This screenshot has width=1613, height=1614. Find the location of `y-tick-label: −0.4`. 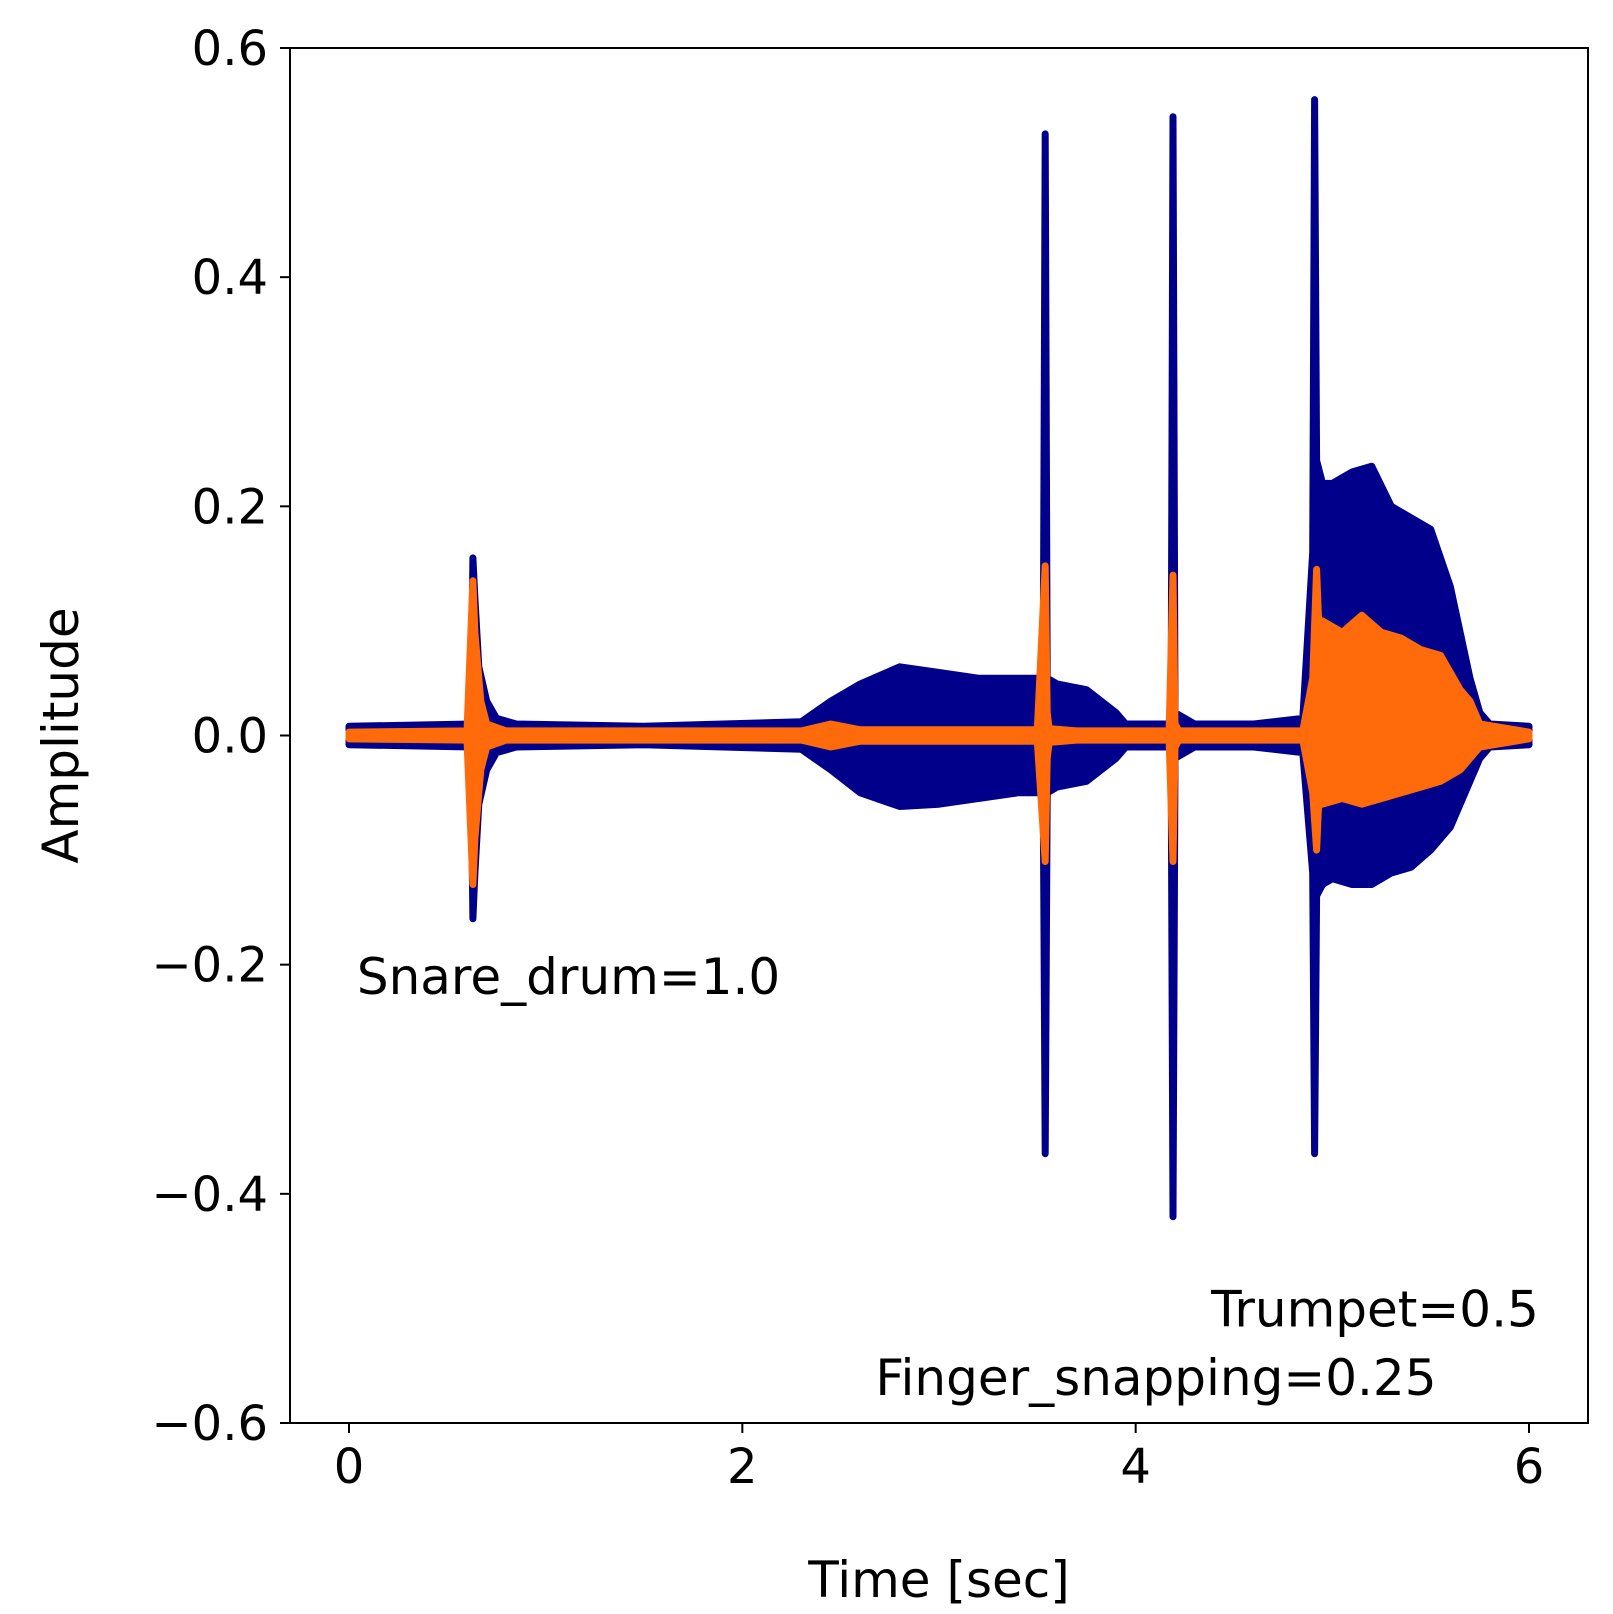

y-tick-label: −0.4 is located at coordinates (209, 1195).